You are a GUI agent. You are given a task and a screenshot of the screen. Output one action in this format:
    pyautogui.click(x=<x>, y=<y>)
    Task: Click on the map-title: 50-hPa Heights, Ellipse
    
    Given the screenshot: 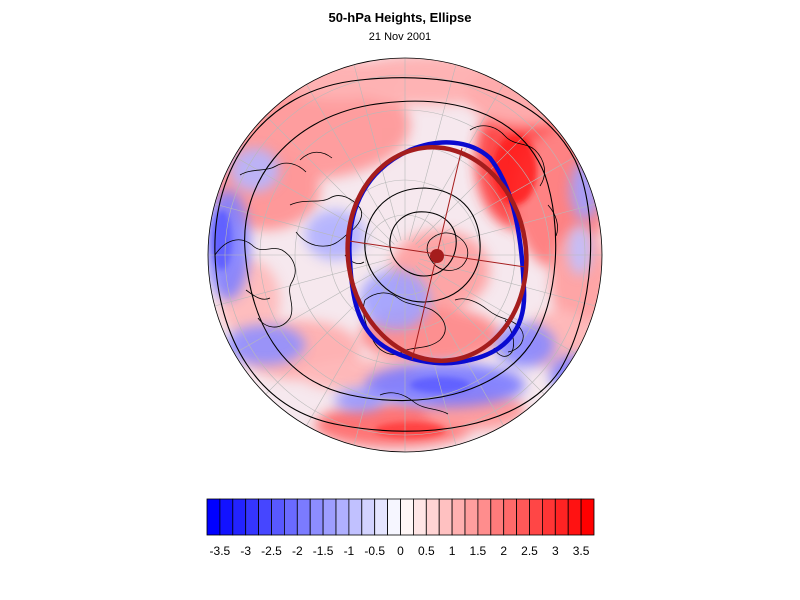 What is the action you would take?
    pyautogui.click(x=400, y=17)
    